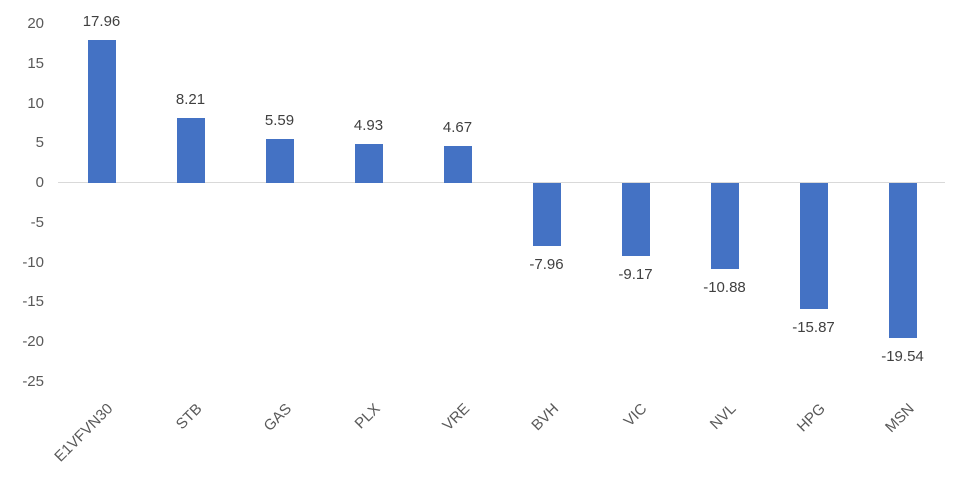  What do you see at coordinates (37, 222) in the screenshot?
I see `y-axis-tick-label: -5` at bounding box center [37, 222].